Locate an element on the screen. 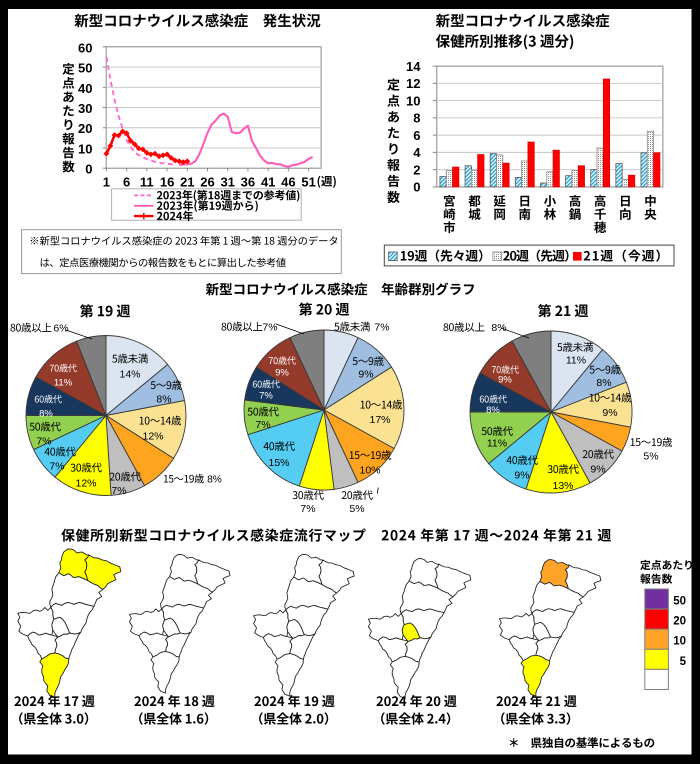 Image resolution: width=700 pixels, height=764 pixels. svg-text: 1 is located at coordinates (106, 181).